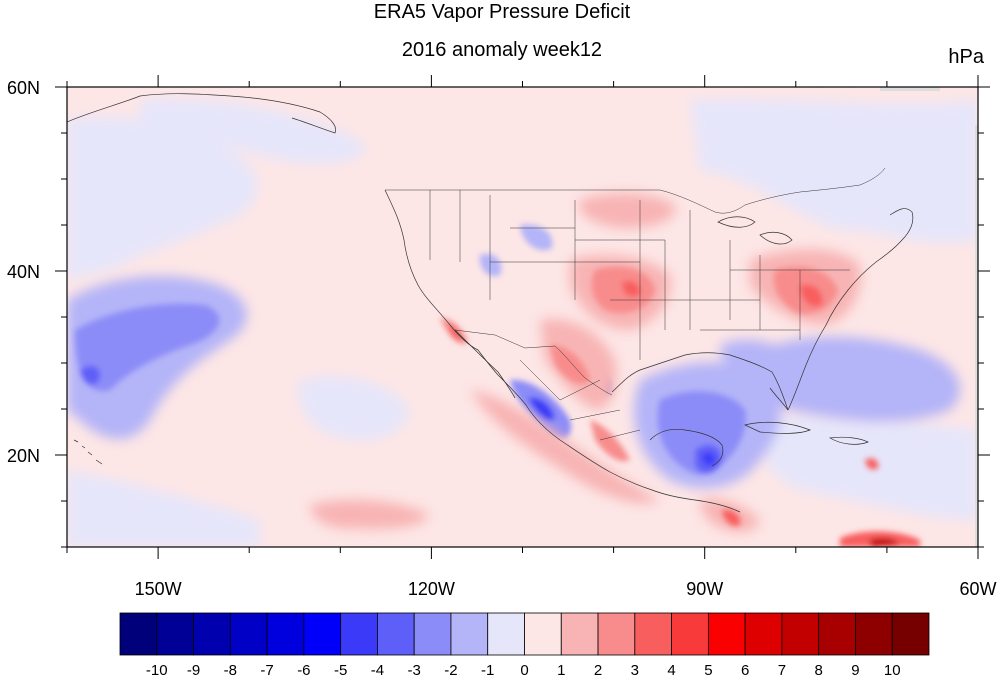 This screenshot has height=681, width=1004. What do you see at coordinates (303, 670) in the screenshot?
I see `colorbar-label: -6` at bounding box center [303, 670].